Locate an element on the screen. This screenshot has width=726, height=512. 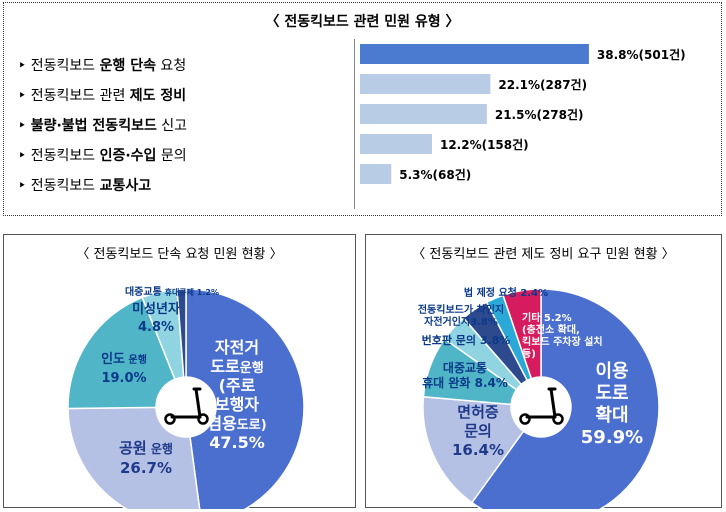
bar-value-label: 22.1%(287건) is located at coordinates (542, 84).